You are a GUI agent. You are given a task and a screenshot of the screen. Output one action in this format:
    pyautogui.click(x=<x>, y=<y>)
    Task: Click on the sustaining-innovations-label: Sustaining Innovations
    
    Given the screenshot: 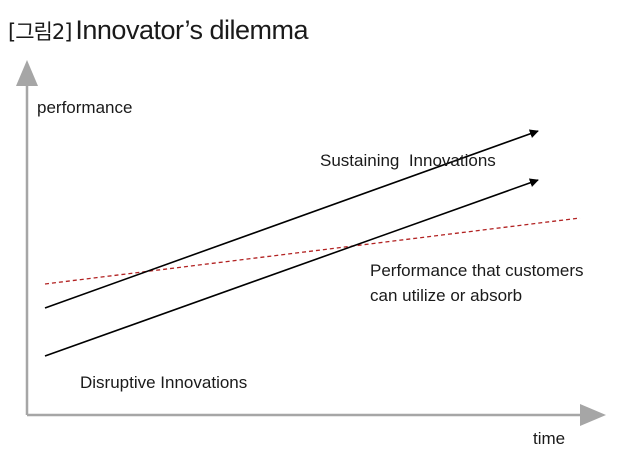 What is the action you would take?
    pyautogui.click(x=408, y=160)
    